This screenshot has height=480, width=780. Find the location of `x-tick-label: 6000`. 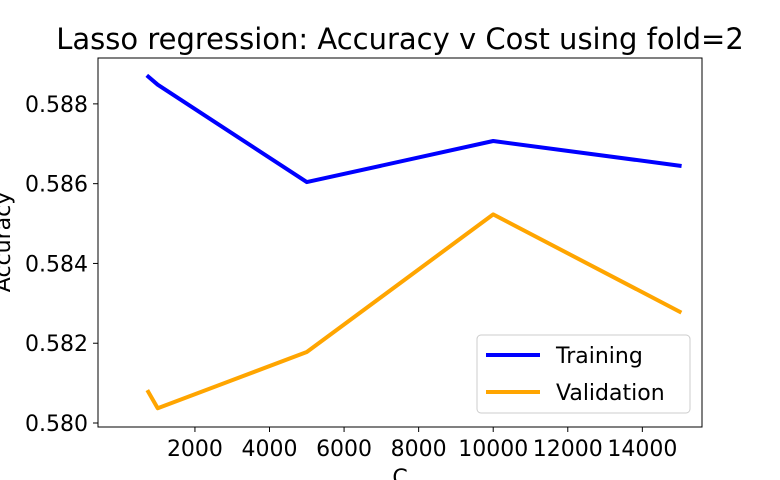

x-tick-label: 6000 is located at coordinates (344, 449).